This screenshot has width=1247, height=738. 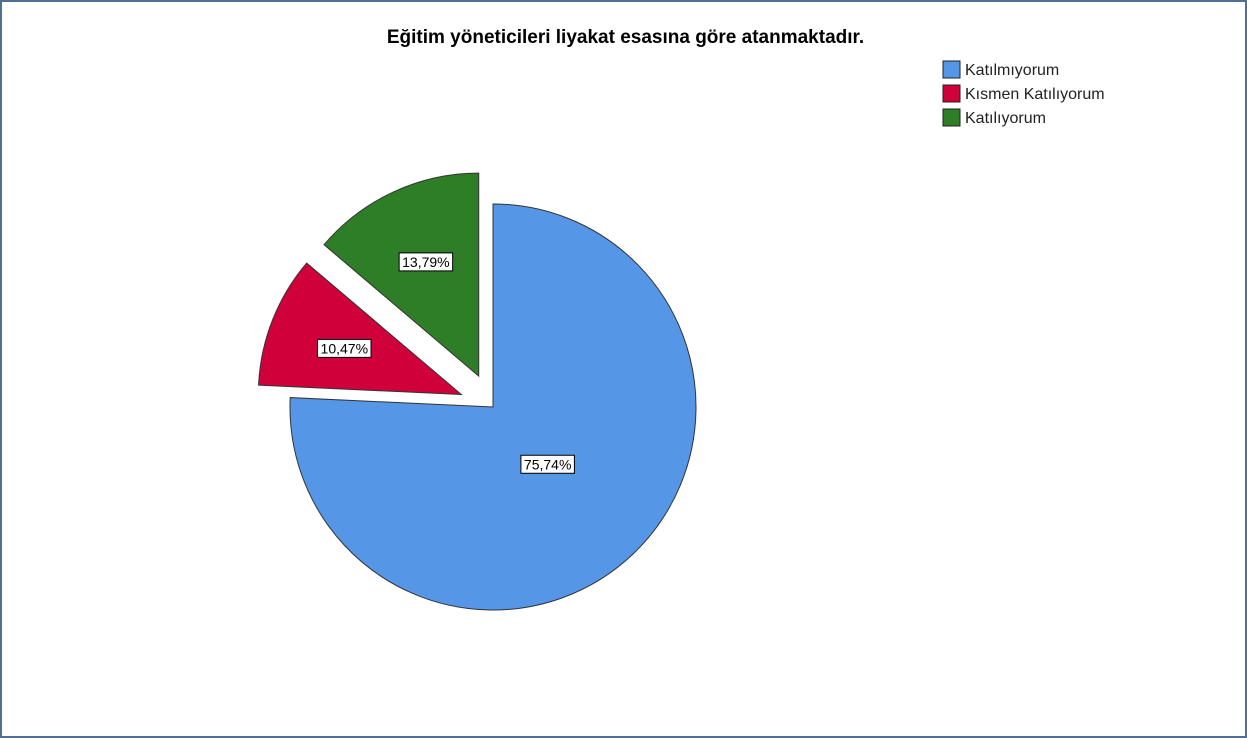 What do you see at coordinates (1012, 70) in the screenshot?
I see `legend-label: Katılmıyorum` at bounding box center [1012, 70].